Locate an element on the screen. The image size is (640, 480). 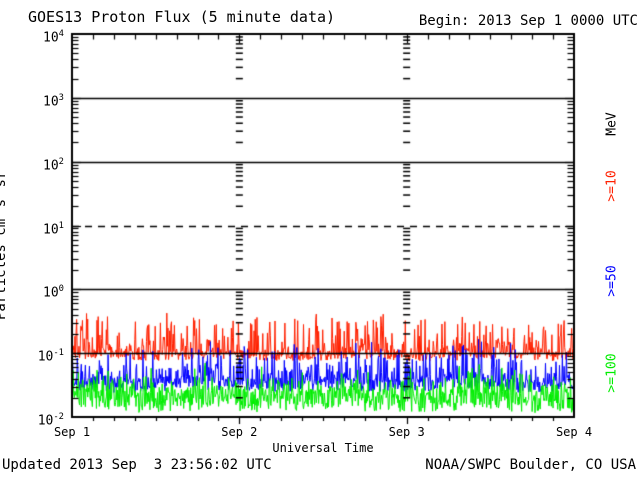
x-axis-tick-label: Sep 1 is located at coordinates (72, 432).